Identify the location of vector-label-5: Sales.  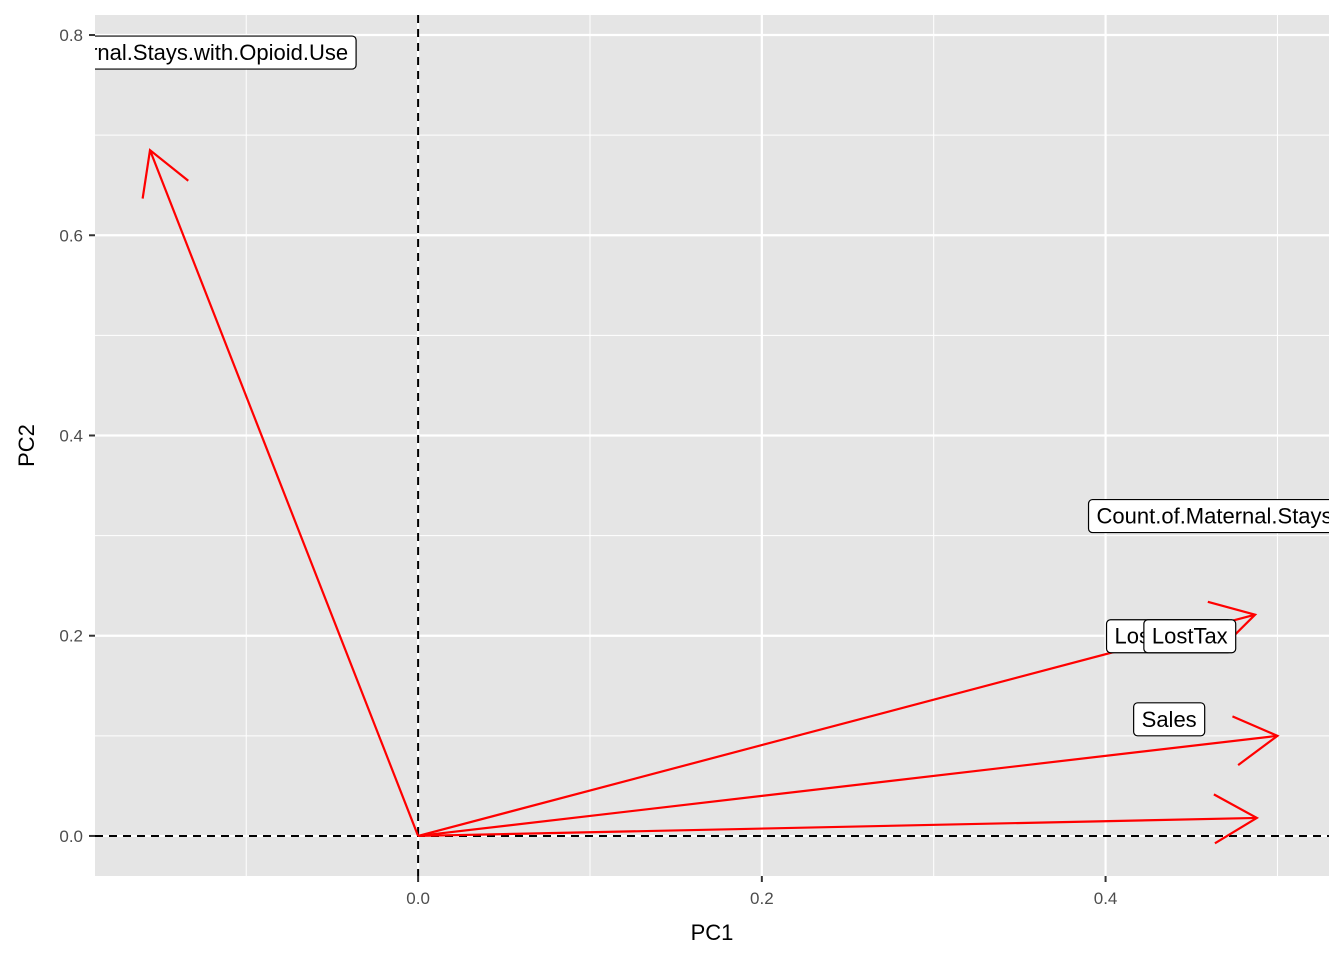
(1169, 719).